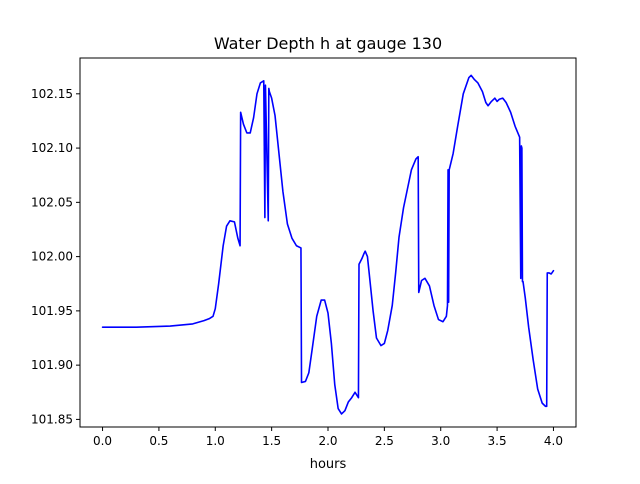  What do you see at coordinates (440, 441) in the screenshot?
I see `x-tick-label: 3.0` at bounding box center [440, 441].